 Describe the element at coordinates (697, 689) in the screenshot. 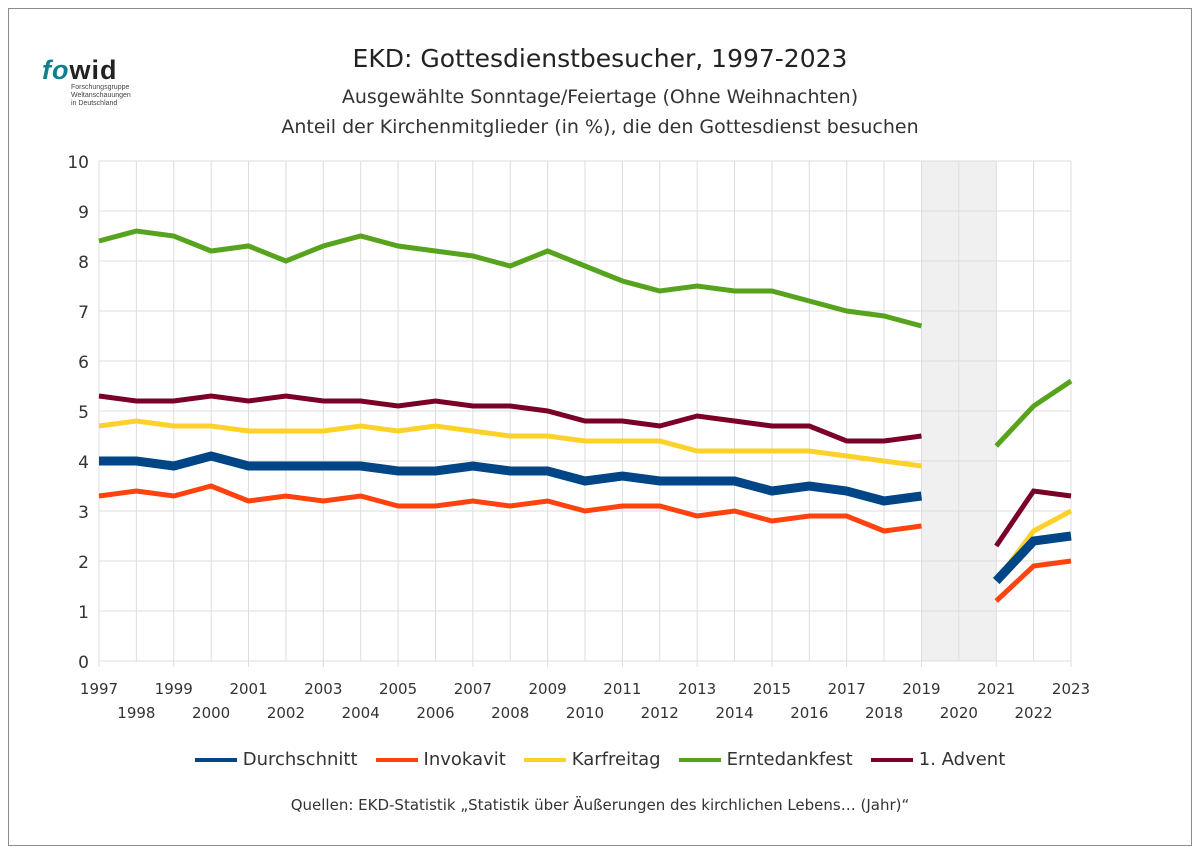

I see `x-tick-label: 2013` at that location.